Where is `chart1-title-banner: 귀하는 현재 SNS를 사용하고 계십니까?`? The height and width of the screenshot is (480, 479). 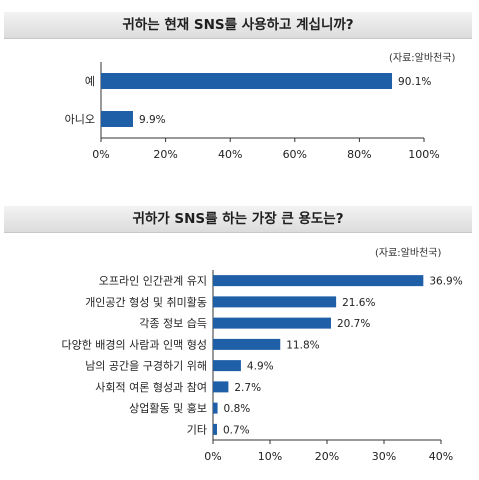
chart1-title-banner: 귀하는 현재 SNS를 사용하고 계십니까? is located at coordinates (238, 25).